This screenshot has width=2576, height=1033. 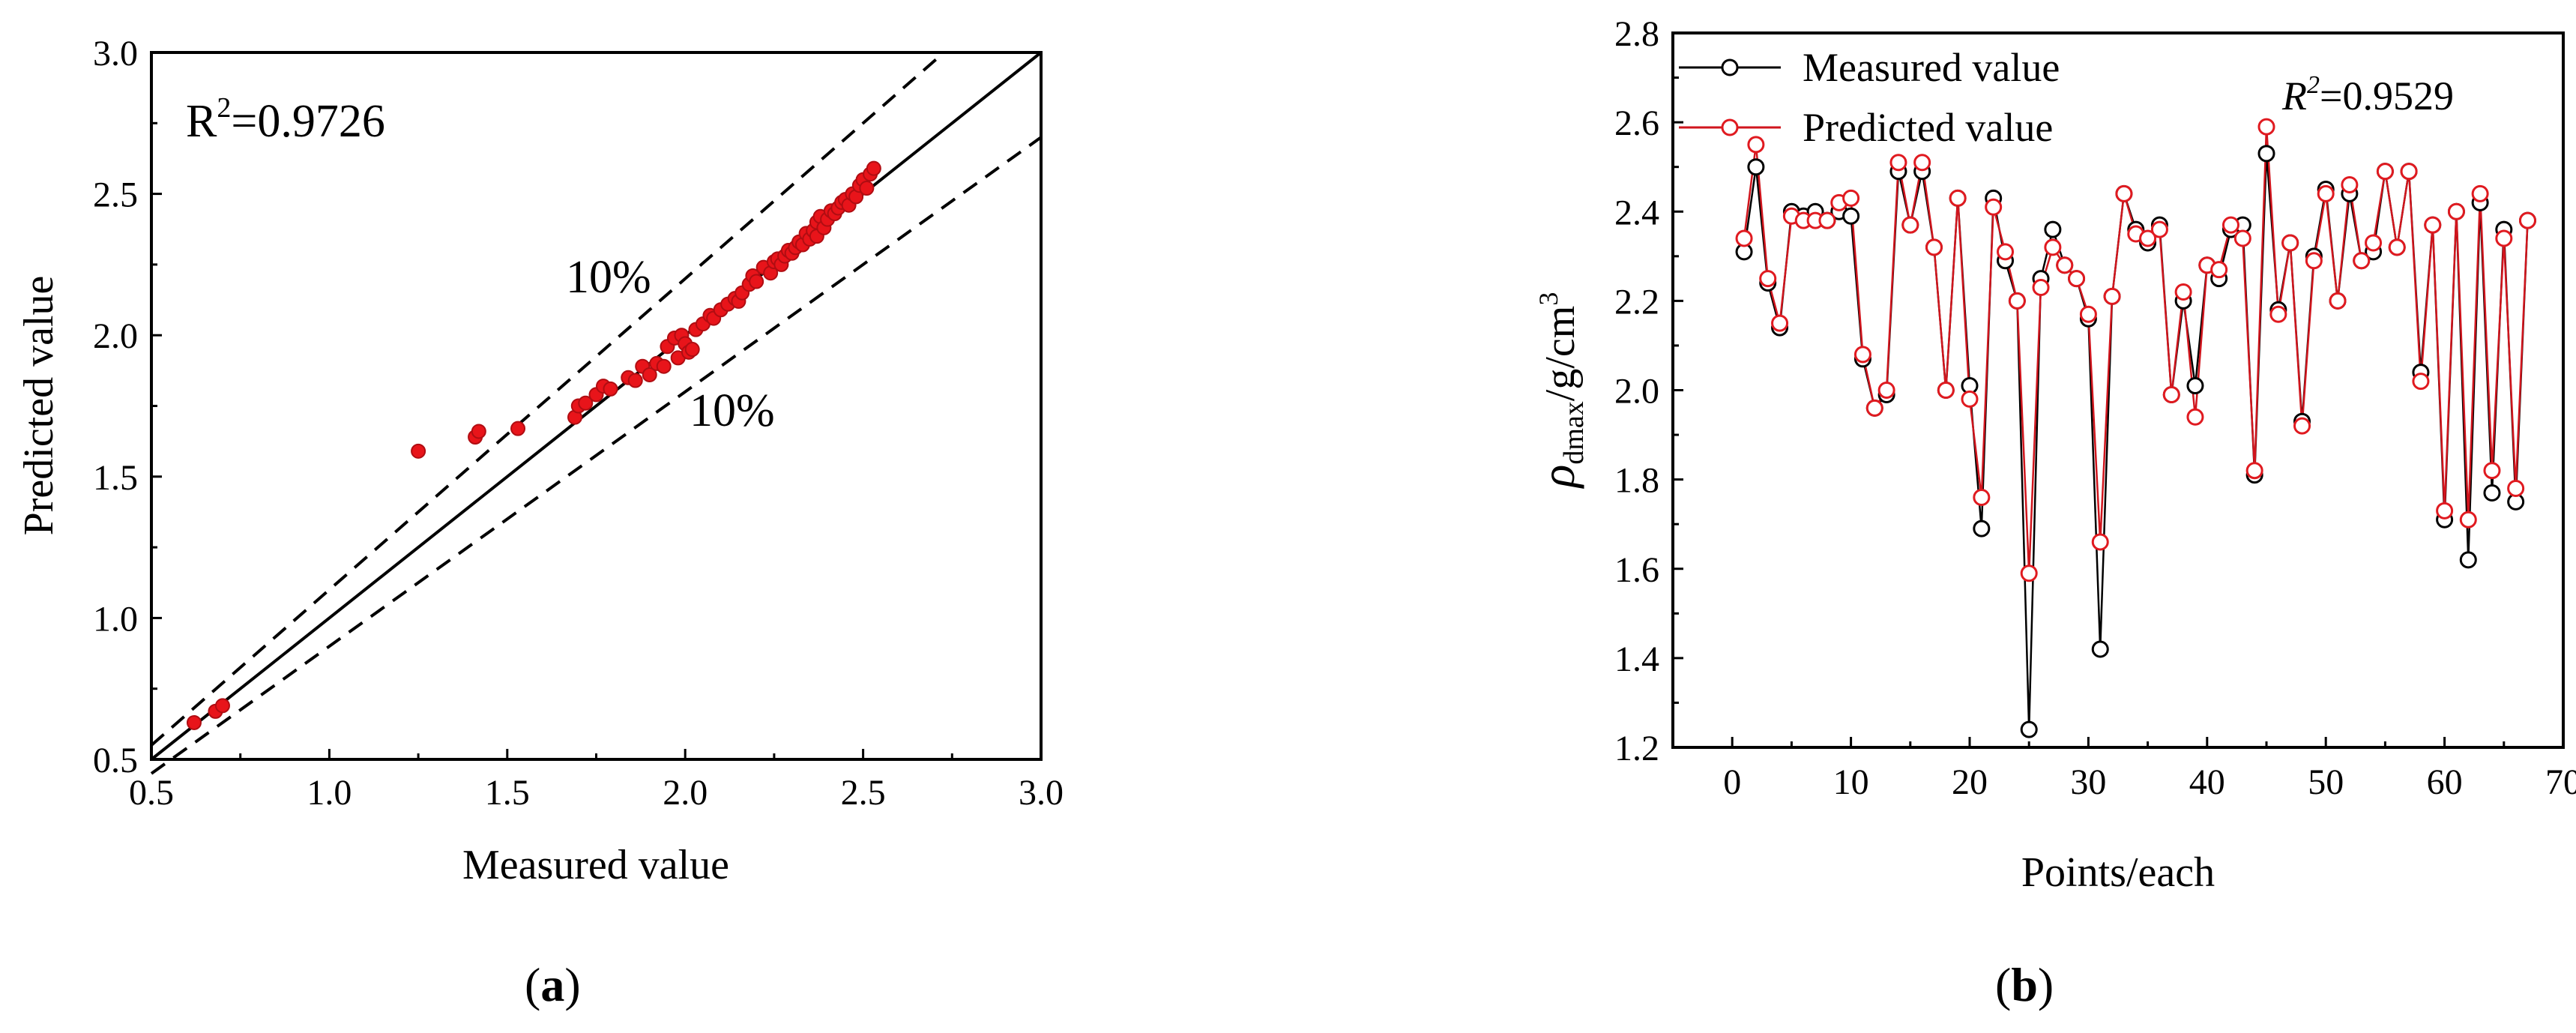 I want to click on x-tick-label: 3.0, so click(x=1042, y=793).